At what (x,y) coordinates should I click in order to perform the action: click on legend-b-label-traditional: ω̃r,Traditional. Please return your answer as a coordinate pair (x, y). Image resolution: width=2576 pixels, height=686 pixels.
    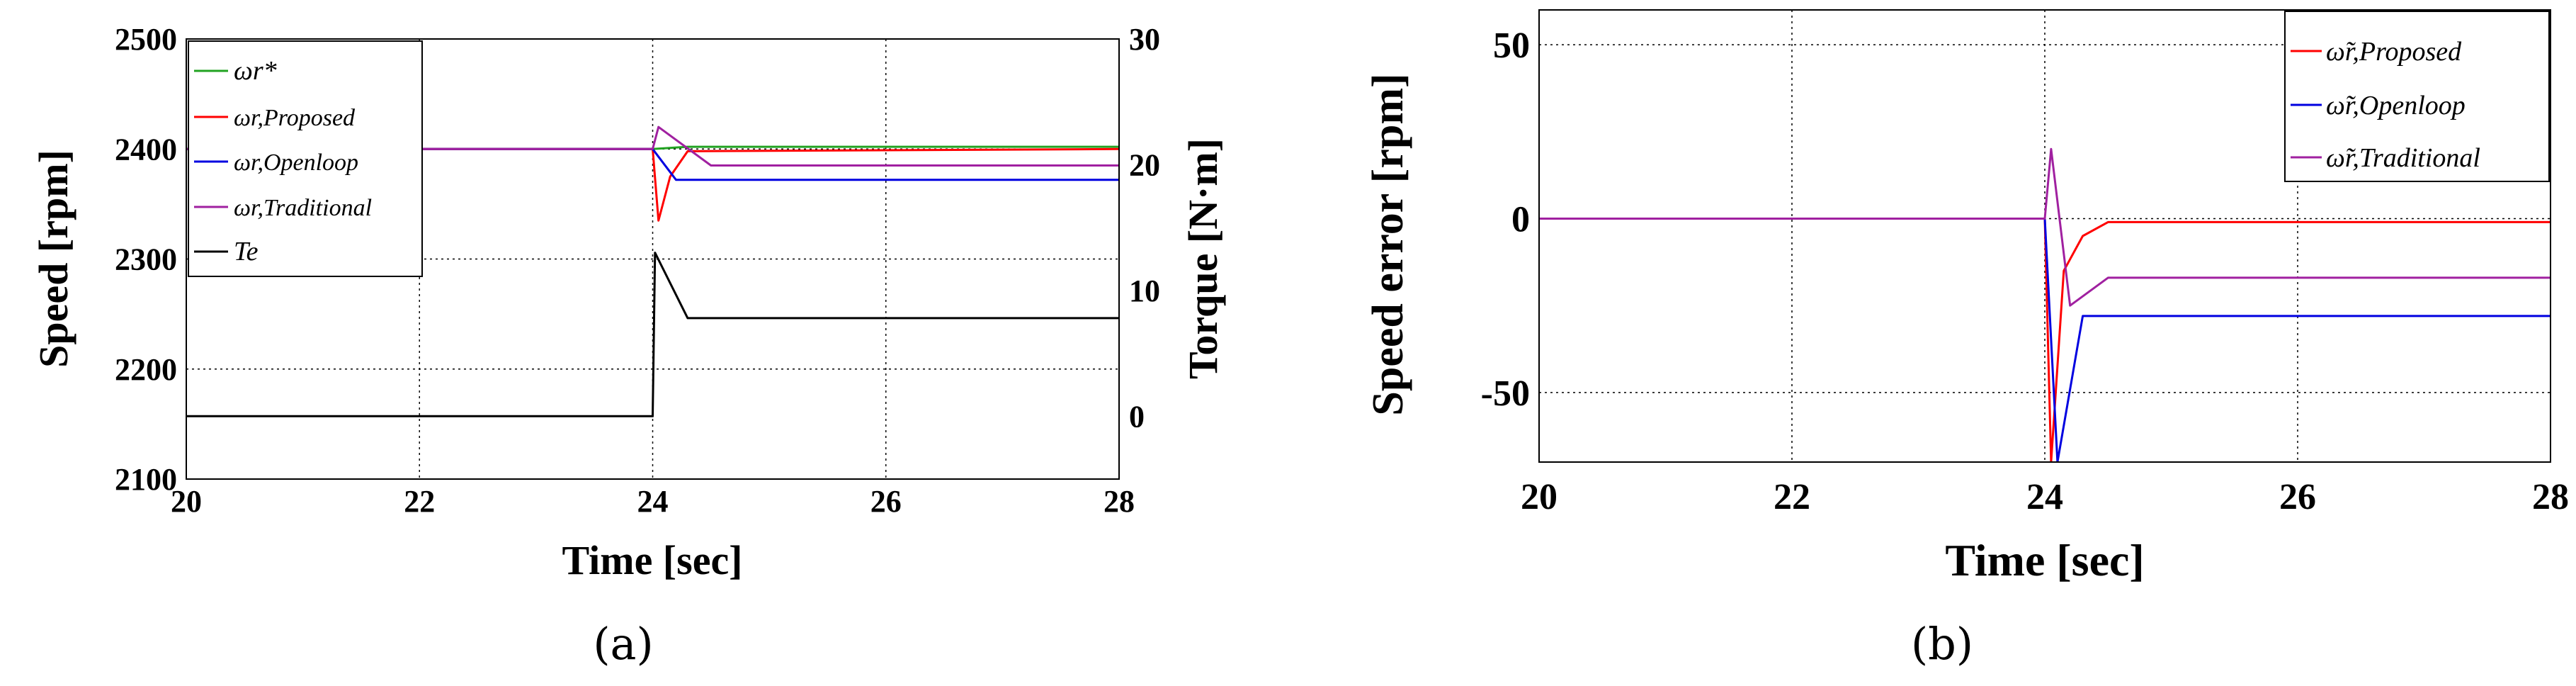
    Looking at the image, I should click on (2403, 158).